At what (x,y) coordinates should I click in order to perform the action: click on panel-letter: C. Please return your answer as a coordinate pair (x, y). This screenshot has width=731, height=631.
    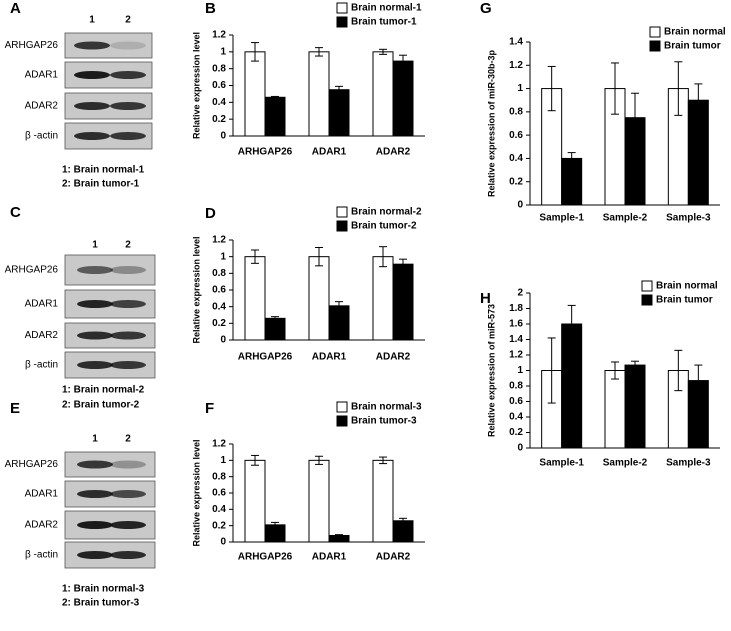
    Looking at the image, I should click on (15, 212).